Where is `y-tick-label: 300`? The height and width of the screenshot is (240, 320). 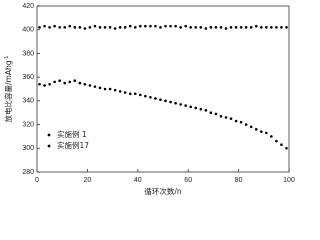
y-tick-label: 300 is located at coordinates (28, 148).